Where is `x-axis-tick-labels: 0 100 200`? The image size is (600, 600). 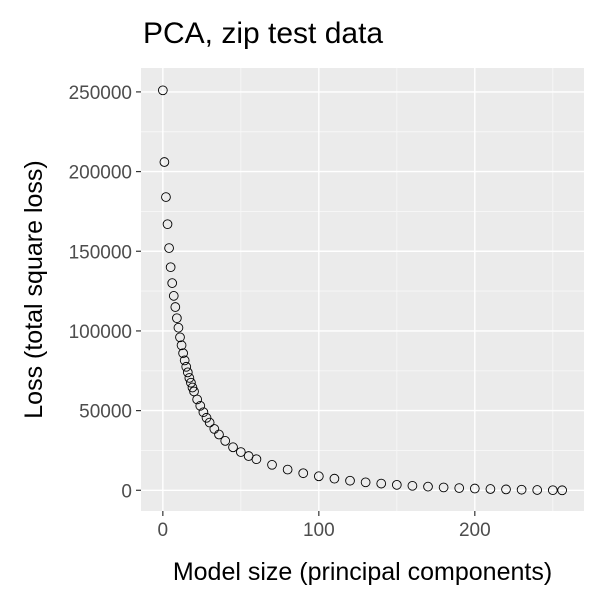
x-axis-tick-labels: 0 100 200 is located at coordinates (324, 530).